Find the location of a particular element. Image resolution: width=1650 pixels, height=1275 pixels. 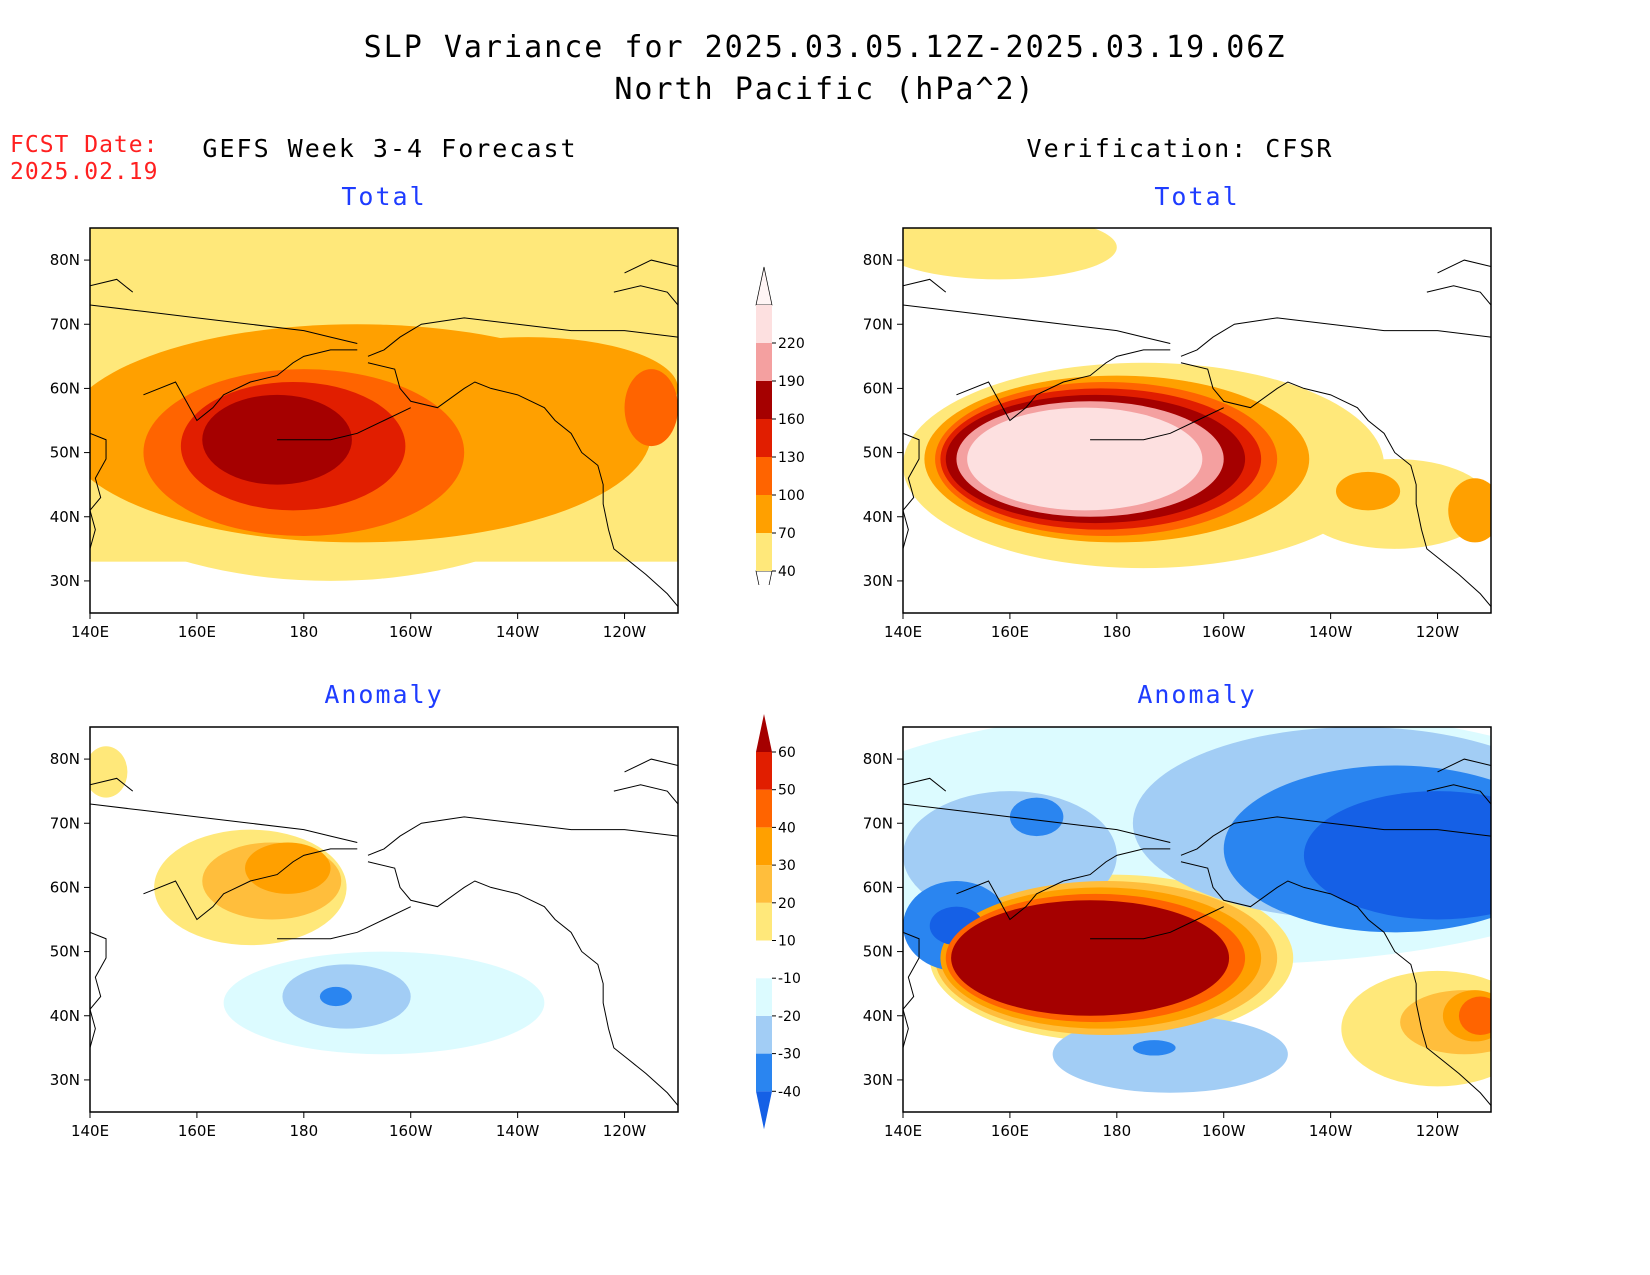

forecast-total-title: Total is located at coordinates (384, 196).